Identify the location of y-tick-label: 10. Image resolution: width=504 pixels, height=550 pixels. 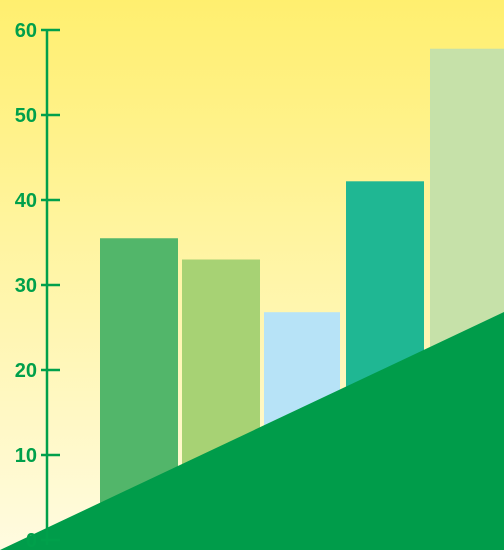
(26, 456).